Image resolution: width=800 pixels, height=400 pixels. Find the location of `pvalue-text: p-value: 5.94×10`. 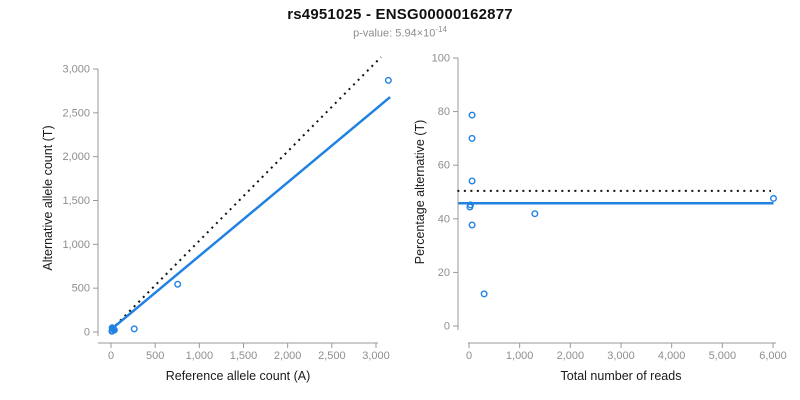

pvalue-text: p-value: 5.94×10 is located at coordinates (394, 33).